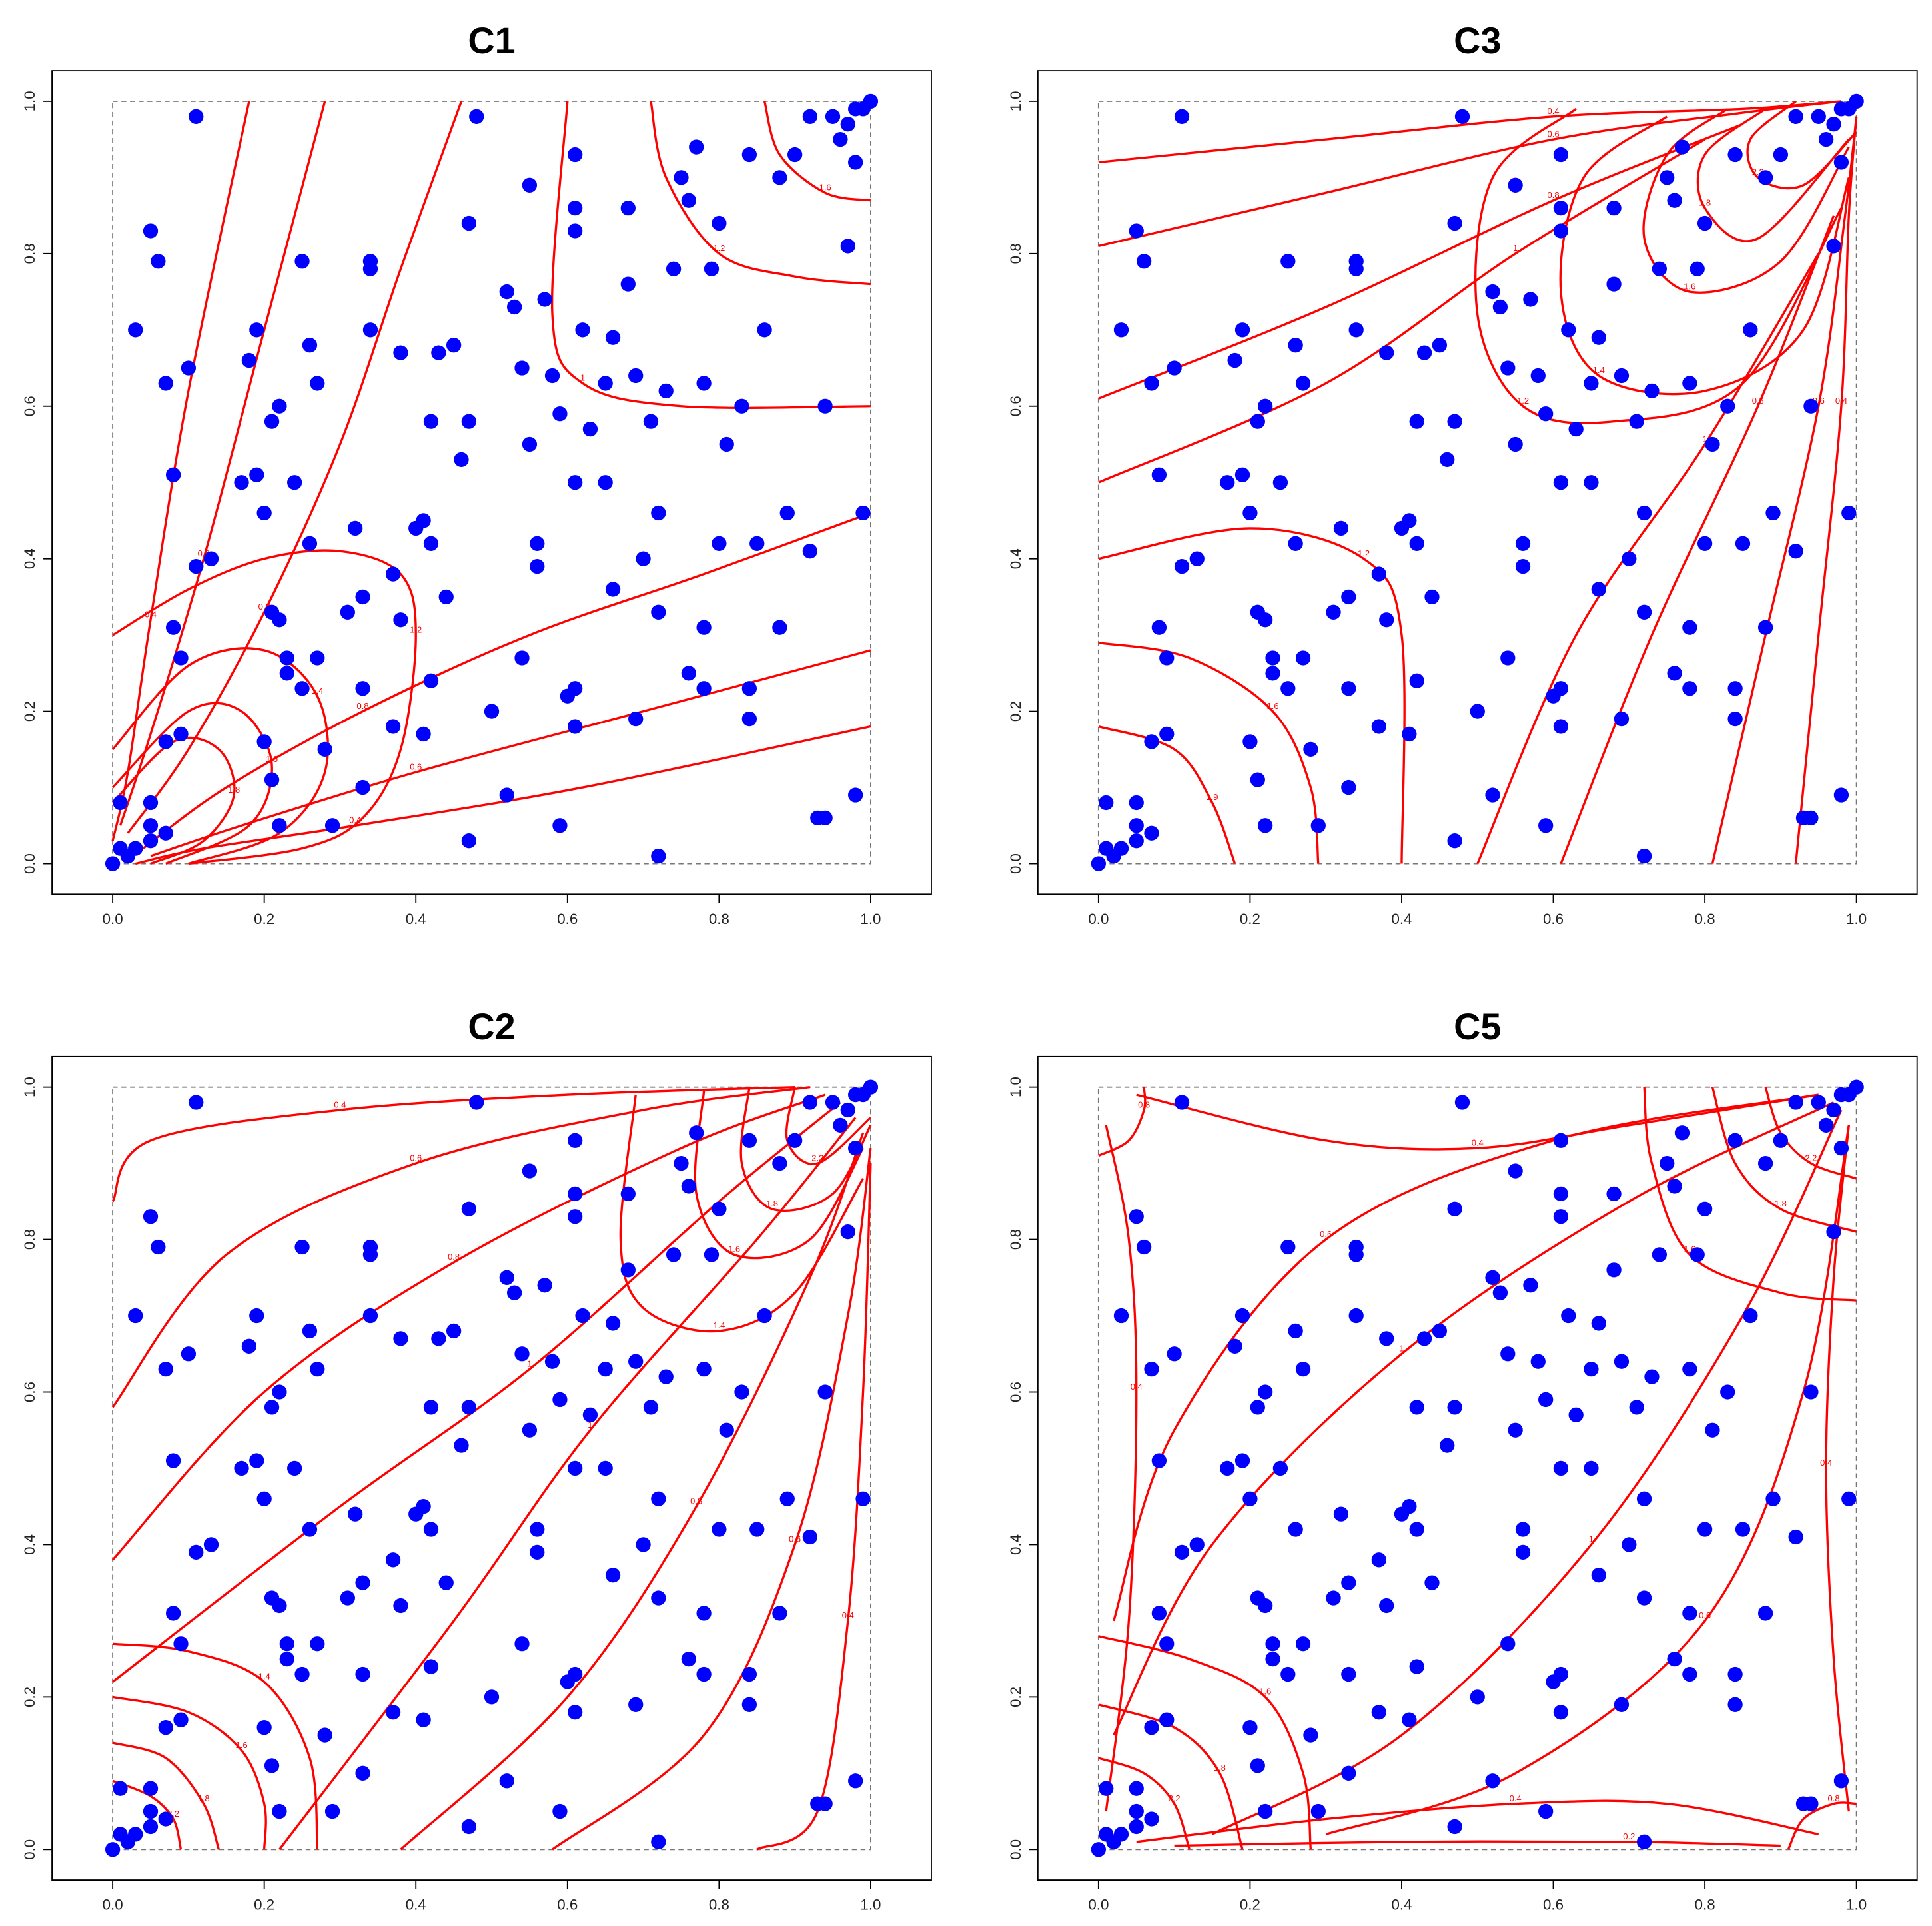  Describe the element at coordinates (491, 1026) in the screenshot. I see `panel-title: C2` at that location.